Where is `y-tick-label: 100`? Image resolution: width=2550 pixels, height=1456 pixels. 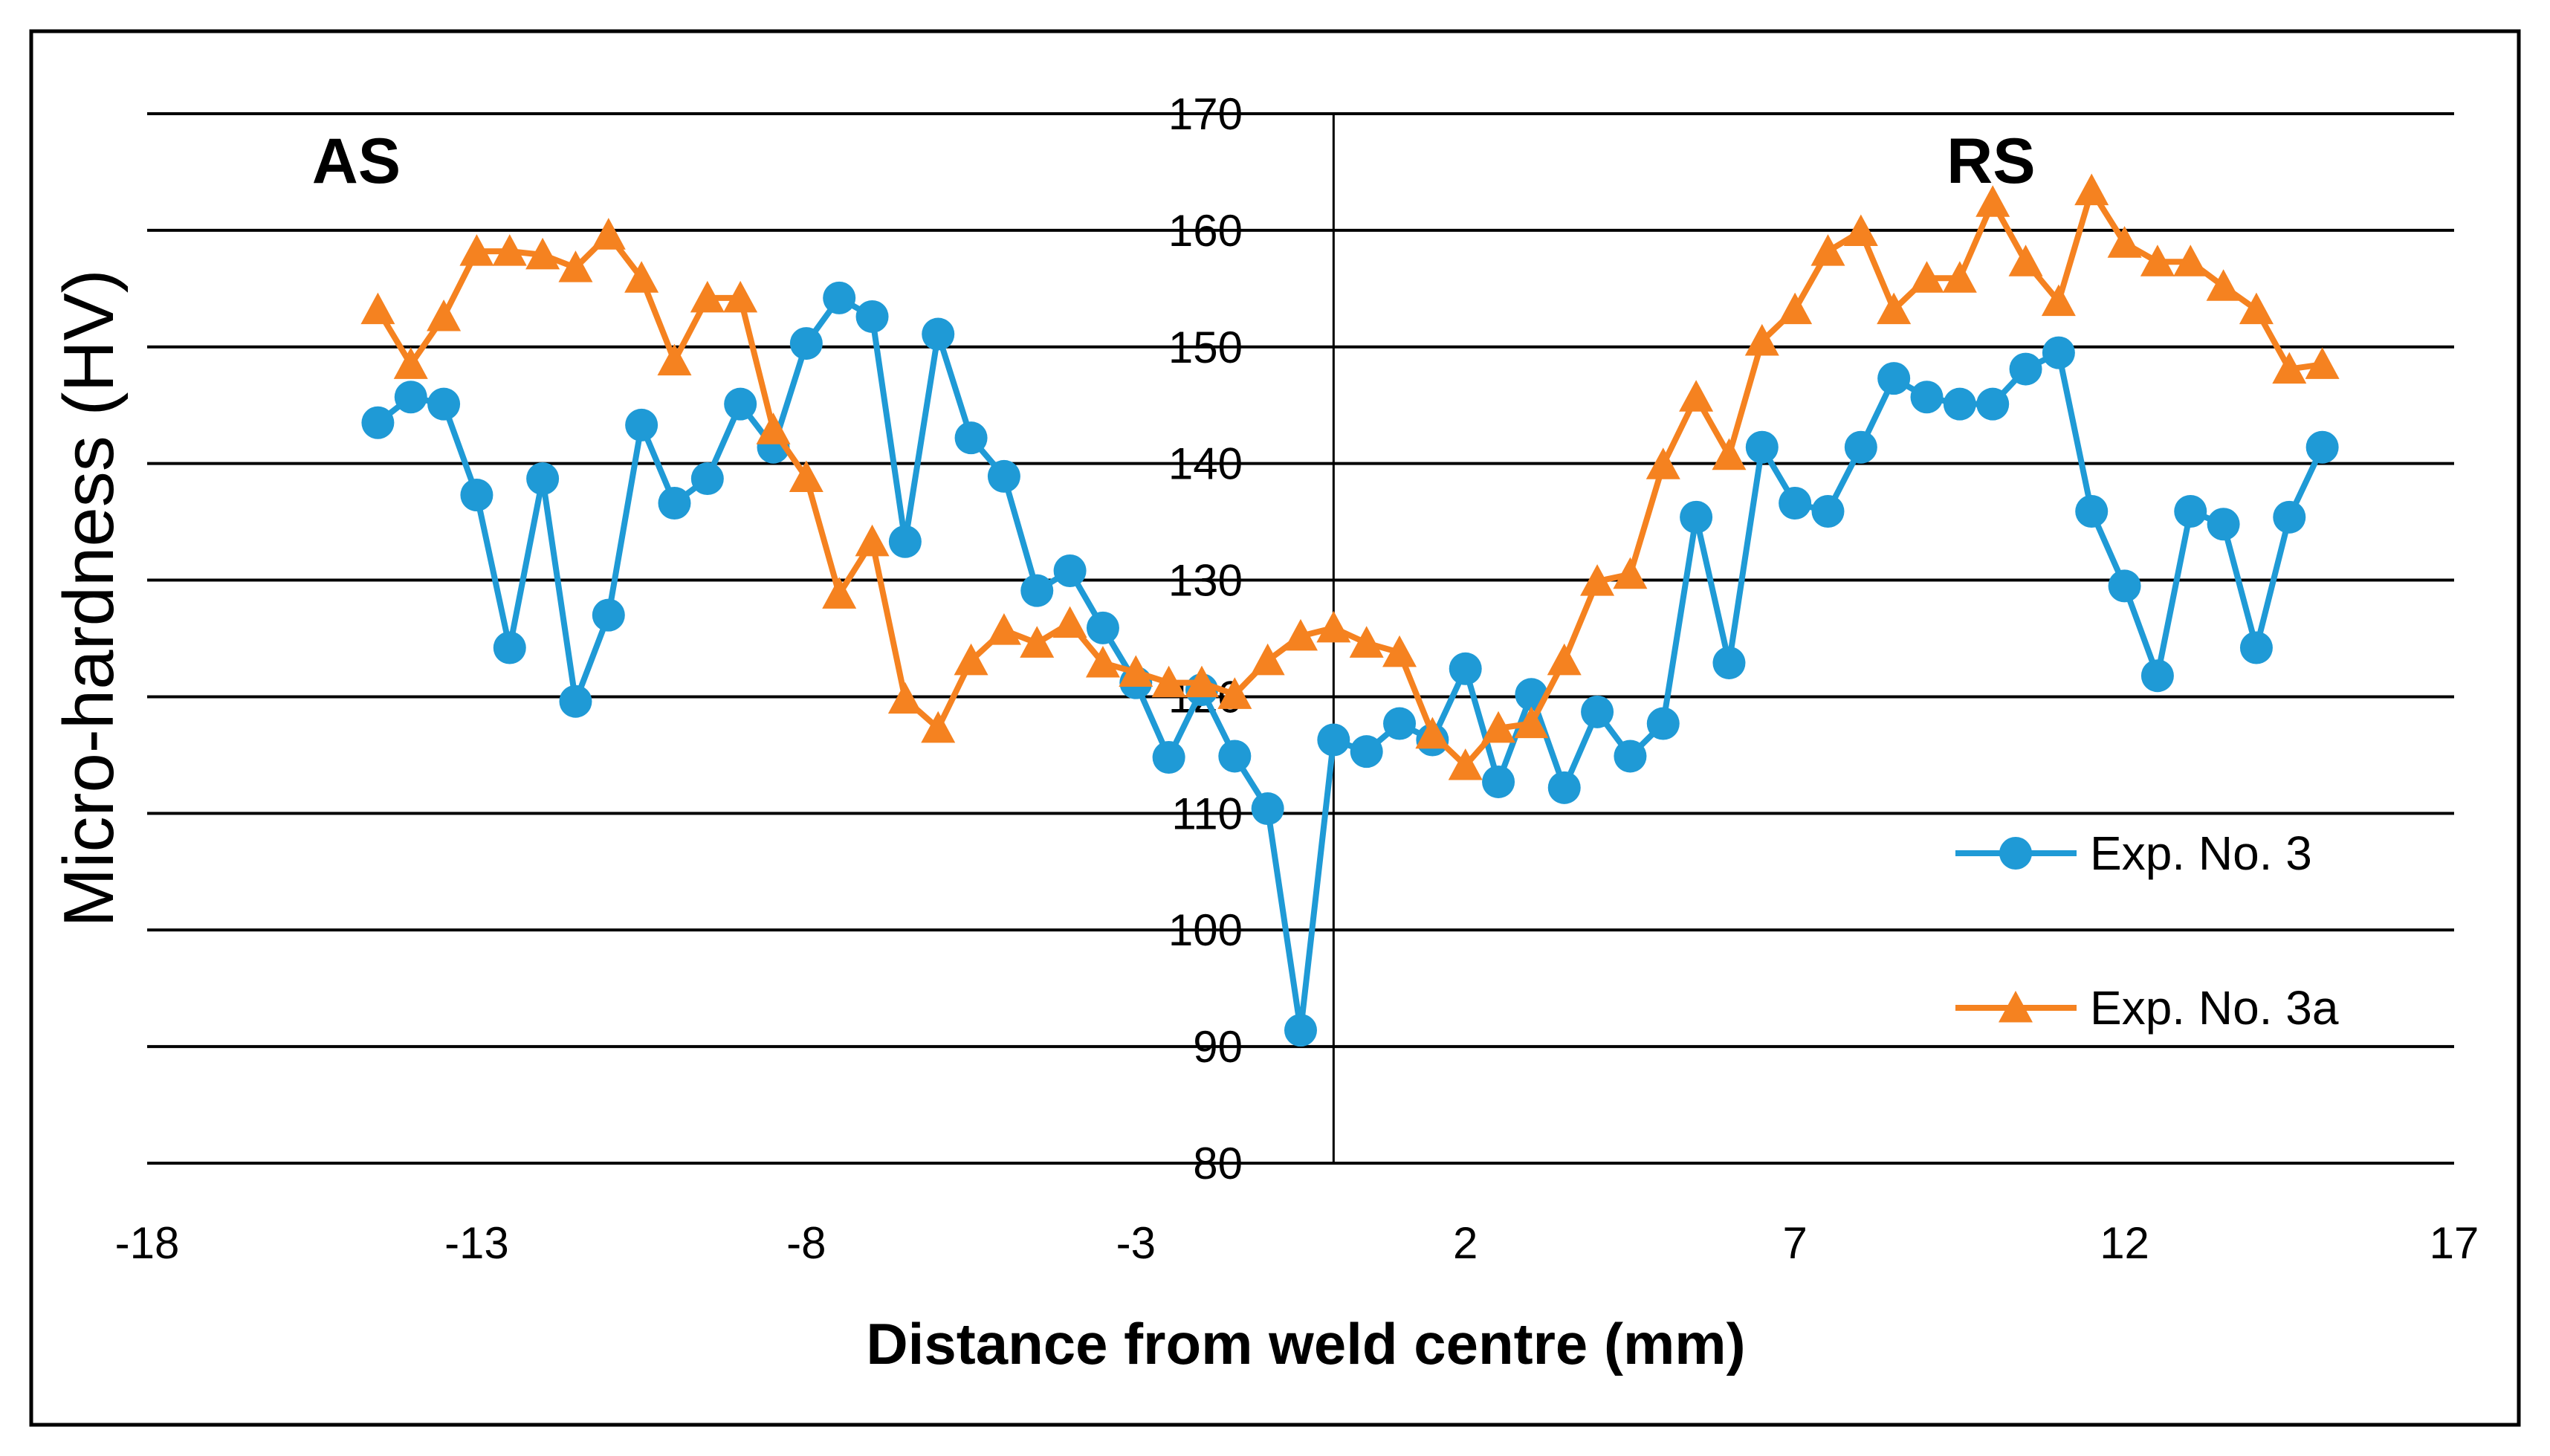
y-tick-label: 100 is located at coordinates (1205, 930).